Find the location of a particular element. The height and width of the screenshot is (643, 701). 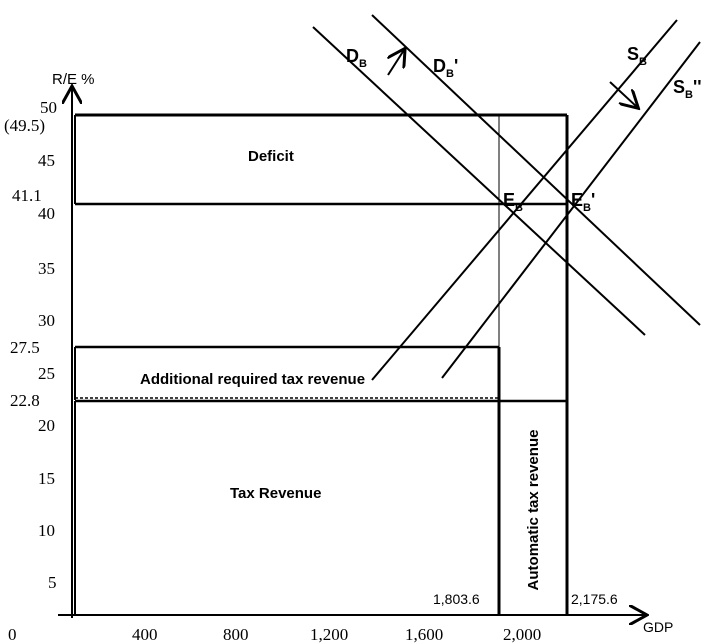

y-tick: 30 is located at coordinates (46, 320).